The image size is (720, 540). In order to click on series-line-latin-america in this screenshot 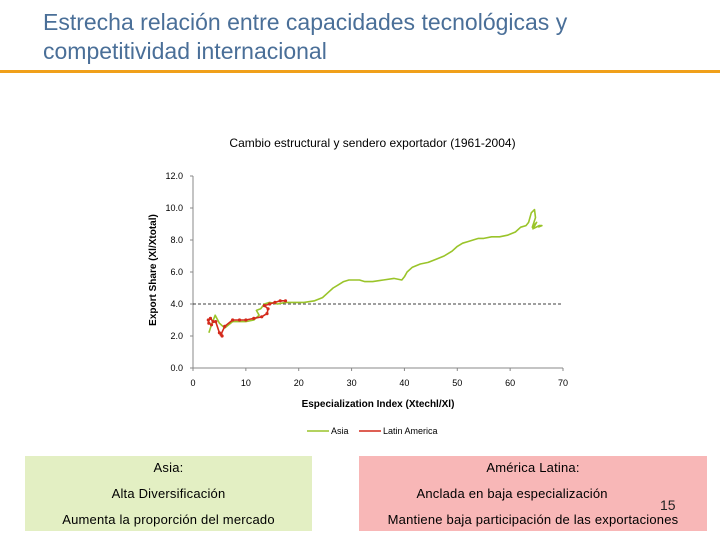, I will do `click(246, 318)`.